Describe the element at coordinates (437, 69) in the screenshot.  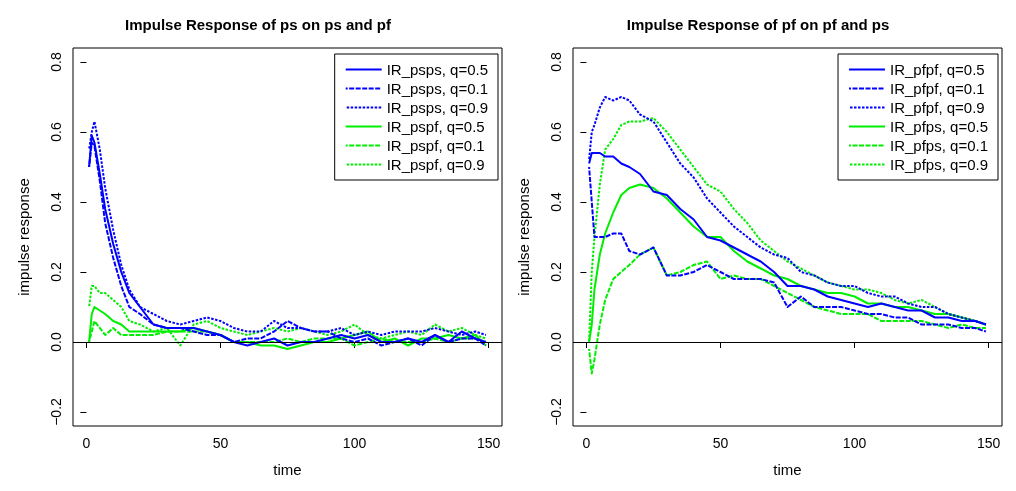
I see `legend-label: IR_psps, q=0.5` at that location.